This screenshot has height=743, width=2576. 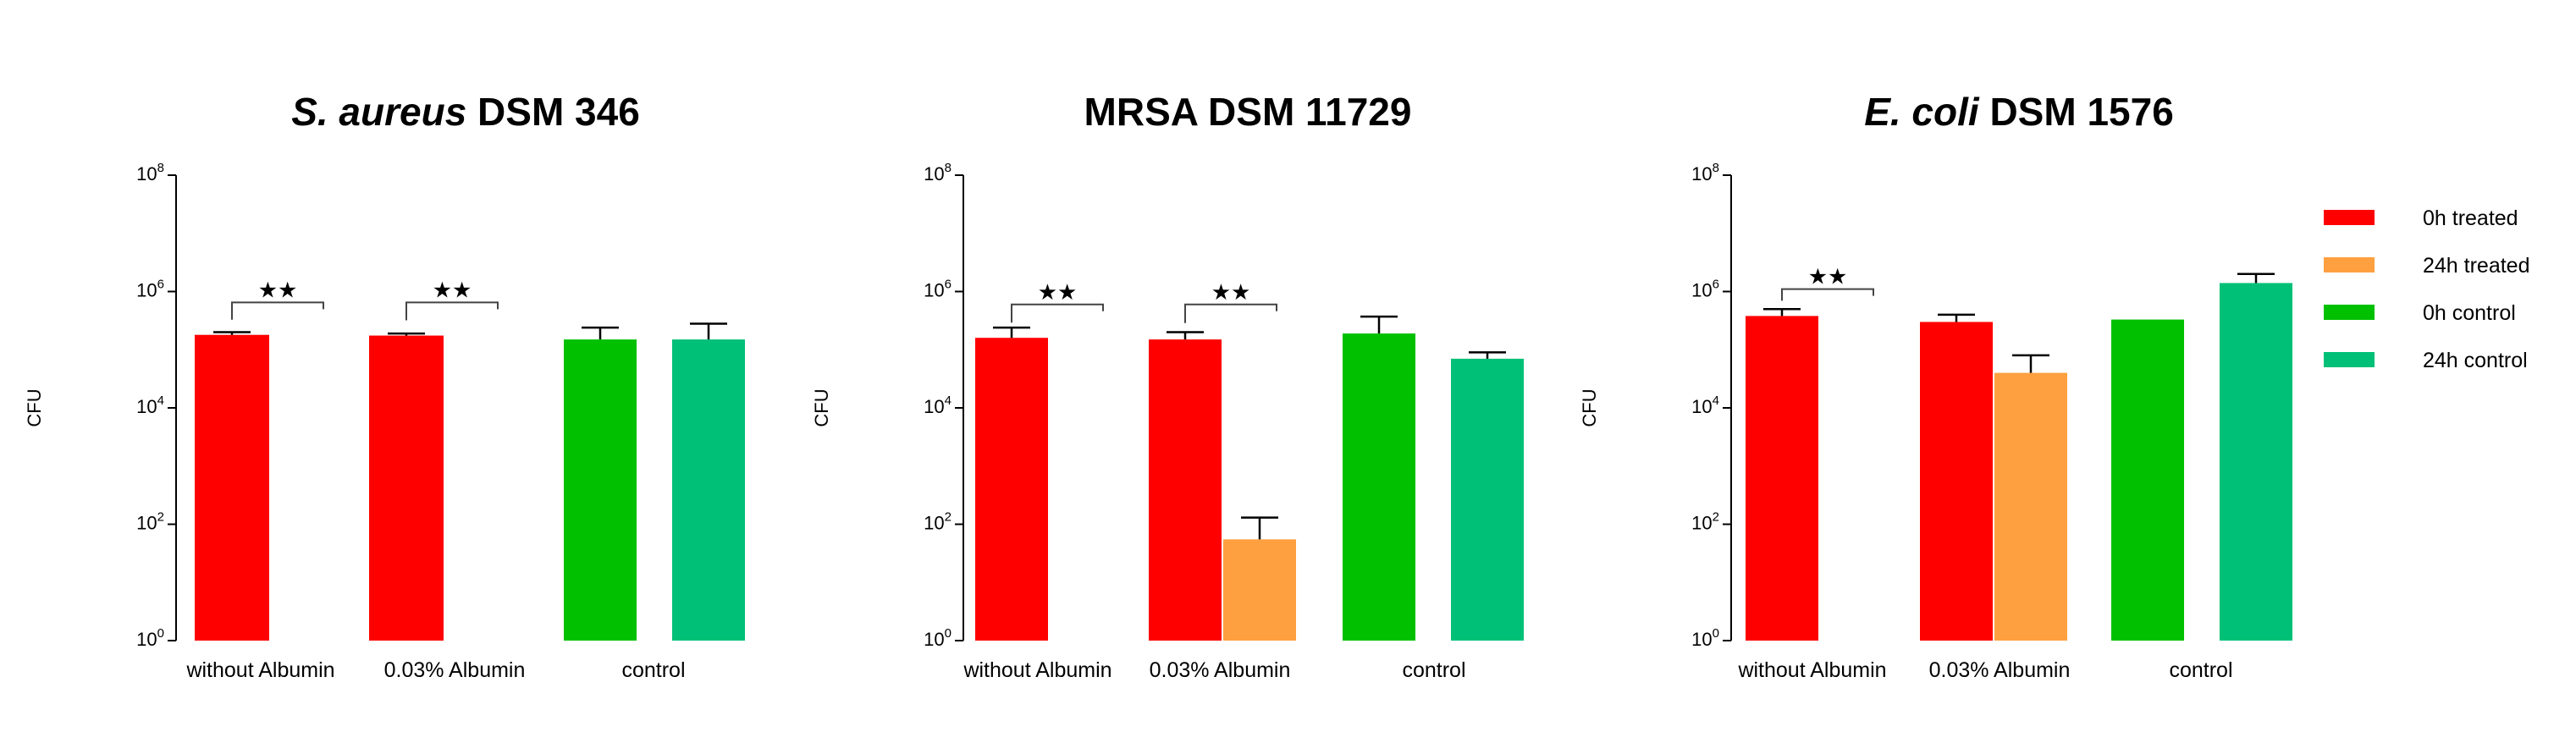 What do you see at coordinates (553, 112) in the screenshot?
I see `chart-title-part: DSM 346` at bounding box center [553, 112].